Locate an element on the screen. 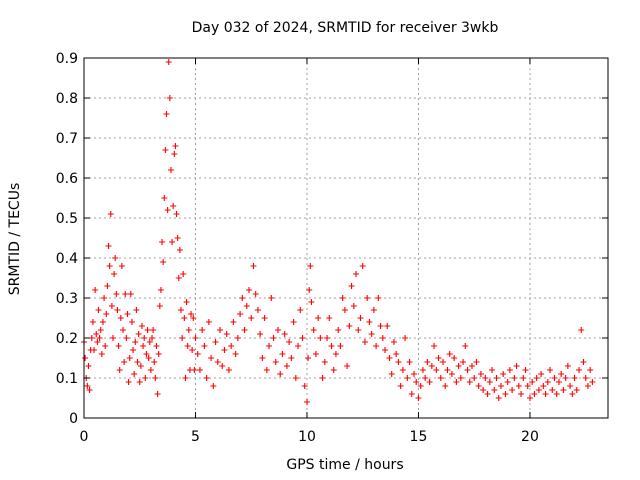 The height and width of the screenshot is (480, 640). x-tick-label: 10 is located at coordinates (307, 437).